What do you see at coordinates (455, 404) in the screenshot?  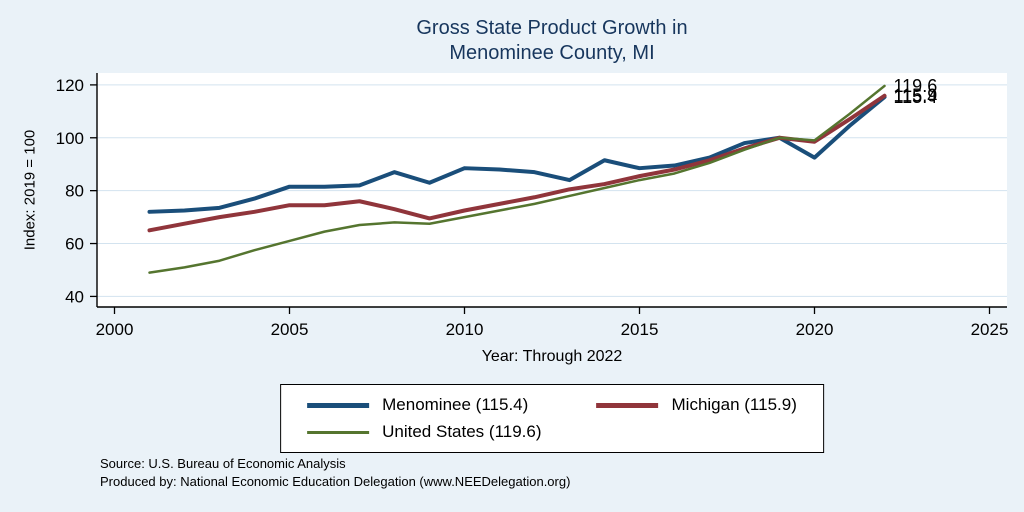 I see `legend-label-menominee: Menominee (115.4)` at bounding box center [455, 404].